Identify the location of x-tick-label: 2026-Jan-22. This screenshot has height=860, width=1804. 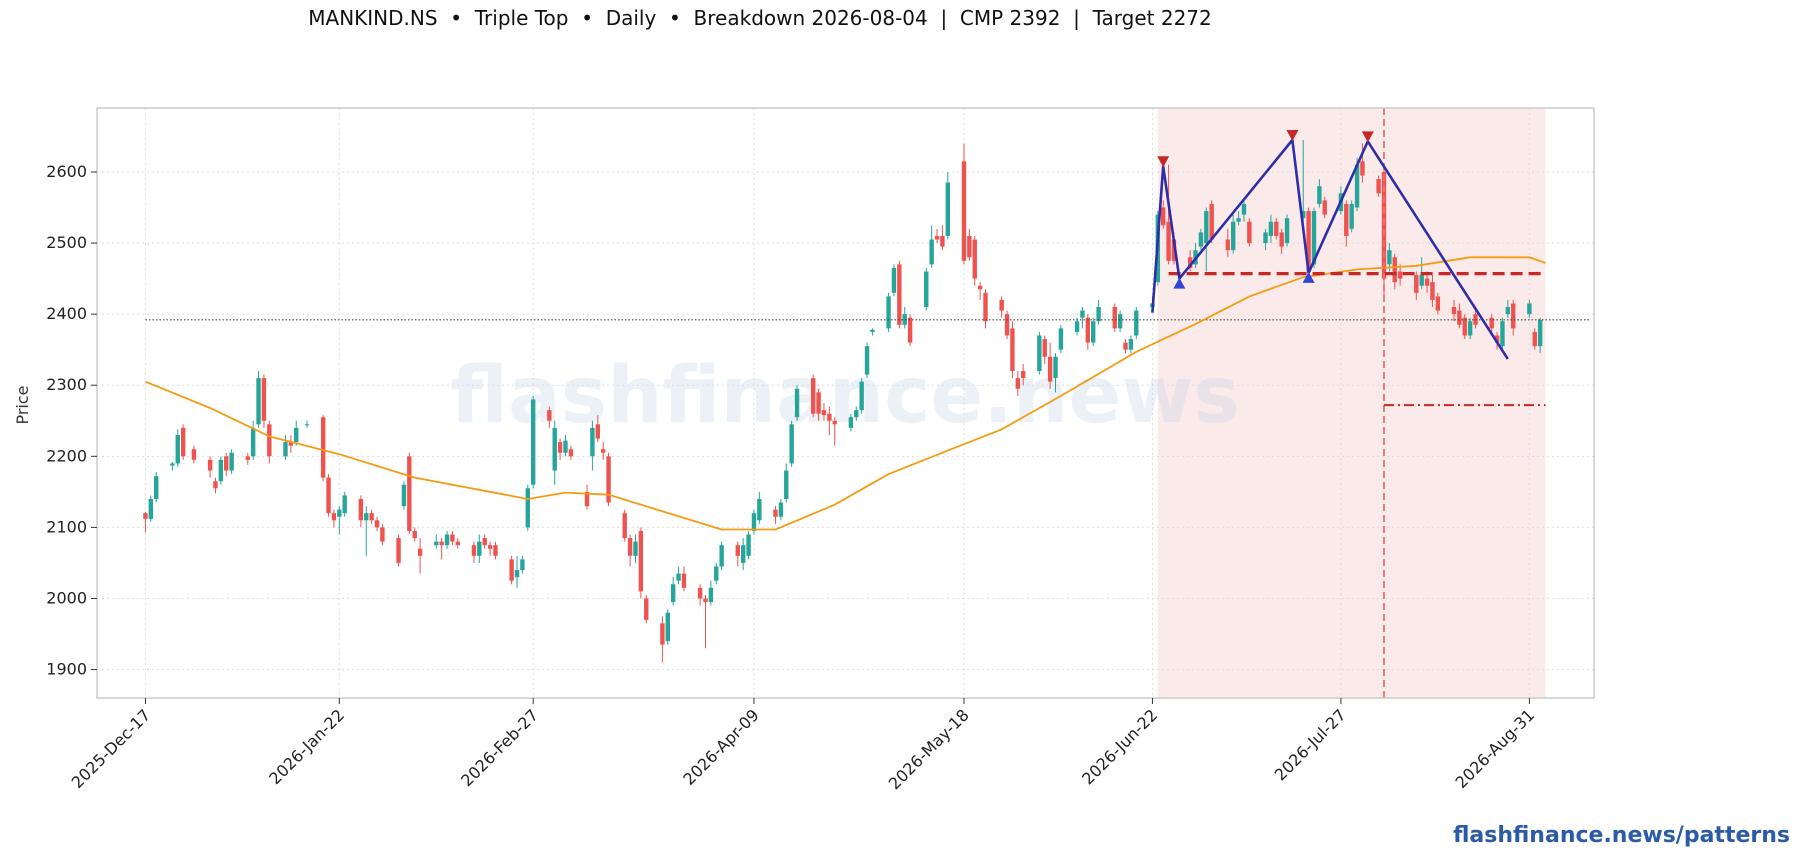
(306, 746).